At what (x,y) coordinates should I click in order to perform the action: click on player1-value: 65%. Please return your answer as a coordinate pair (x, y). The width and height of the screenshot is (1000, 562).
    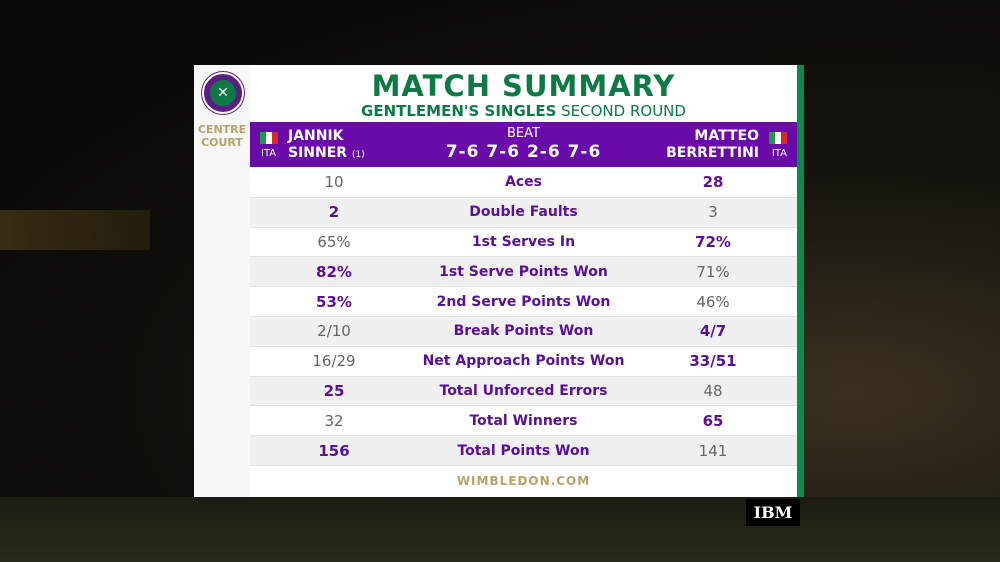
    Looking at the image, I should click on (334, 241).